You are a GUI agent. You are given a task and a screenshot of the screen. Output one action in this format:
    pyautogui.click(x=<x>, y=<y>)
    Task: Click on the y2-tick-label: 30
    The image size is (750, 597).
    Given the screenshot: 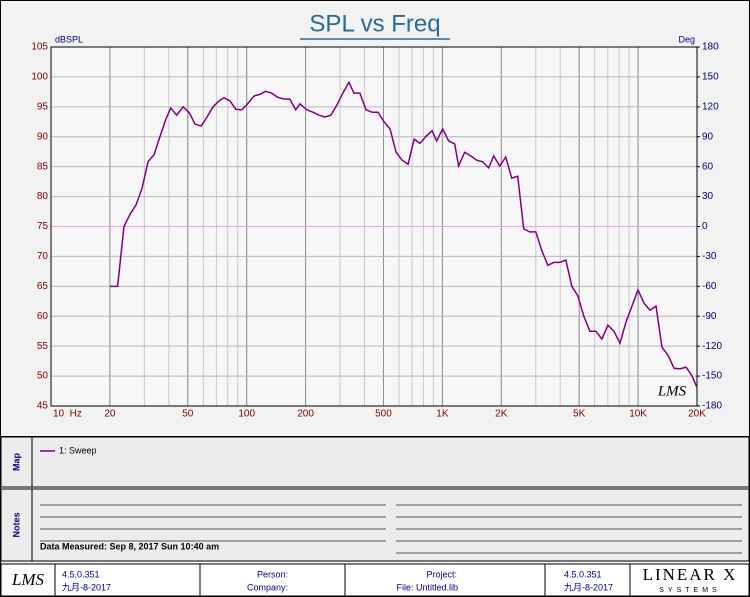 What is the action you would take?
    pyautogui.click(x=708, y=196)
    